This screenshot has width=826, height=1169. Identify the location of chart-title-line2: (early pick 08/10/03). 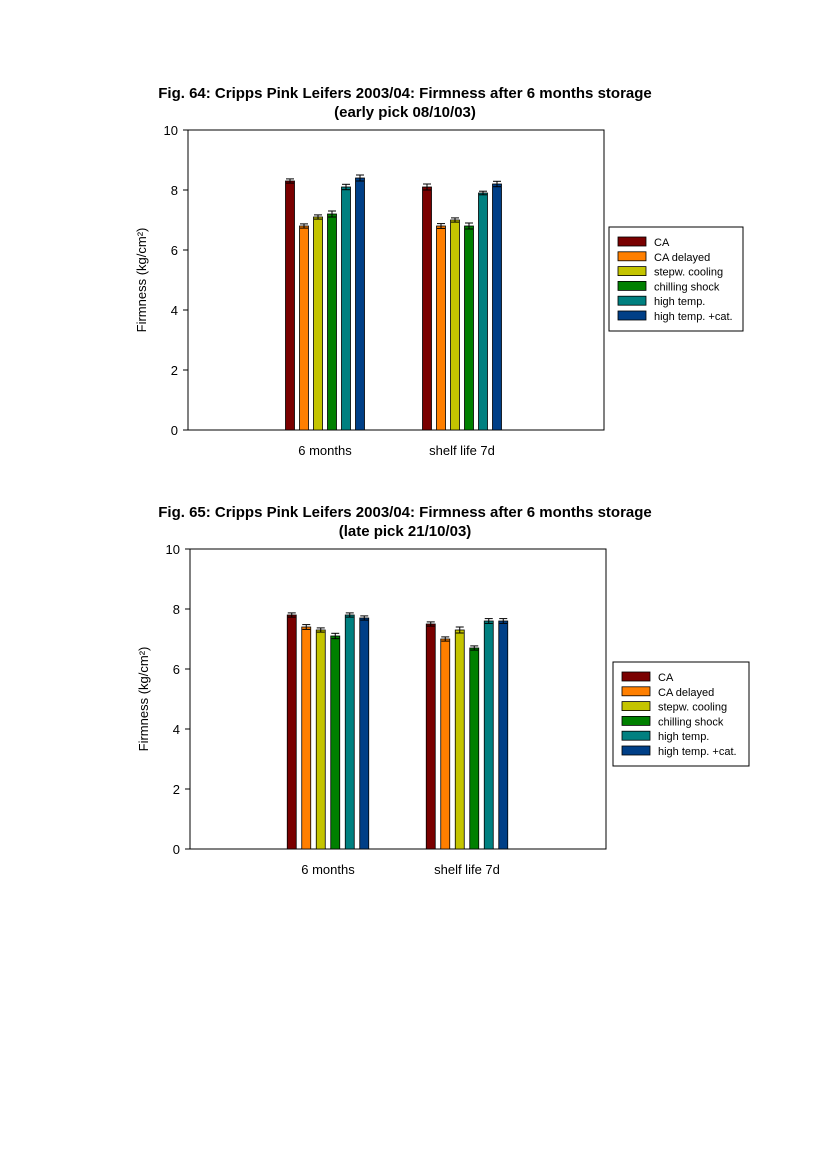
(405, 112).